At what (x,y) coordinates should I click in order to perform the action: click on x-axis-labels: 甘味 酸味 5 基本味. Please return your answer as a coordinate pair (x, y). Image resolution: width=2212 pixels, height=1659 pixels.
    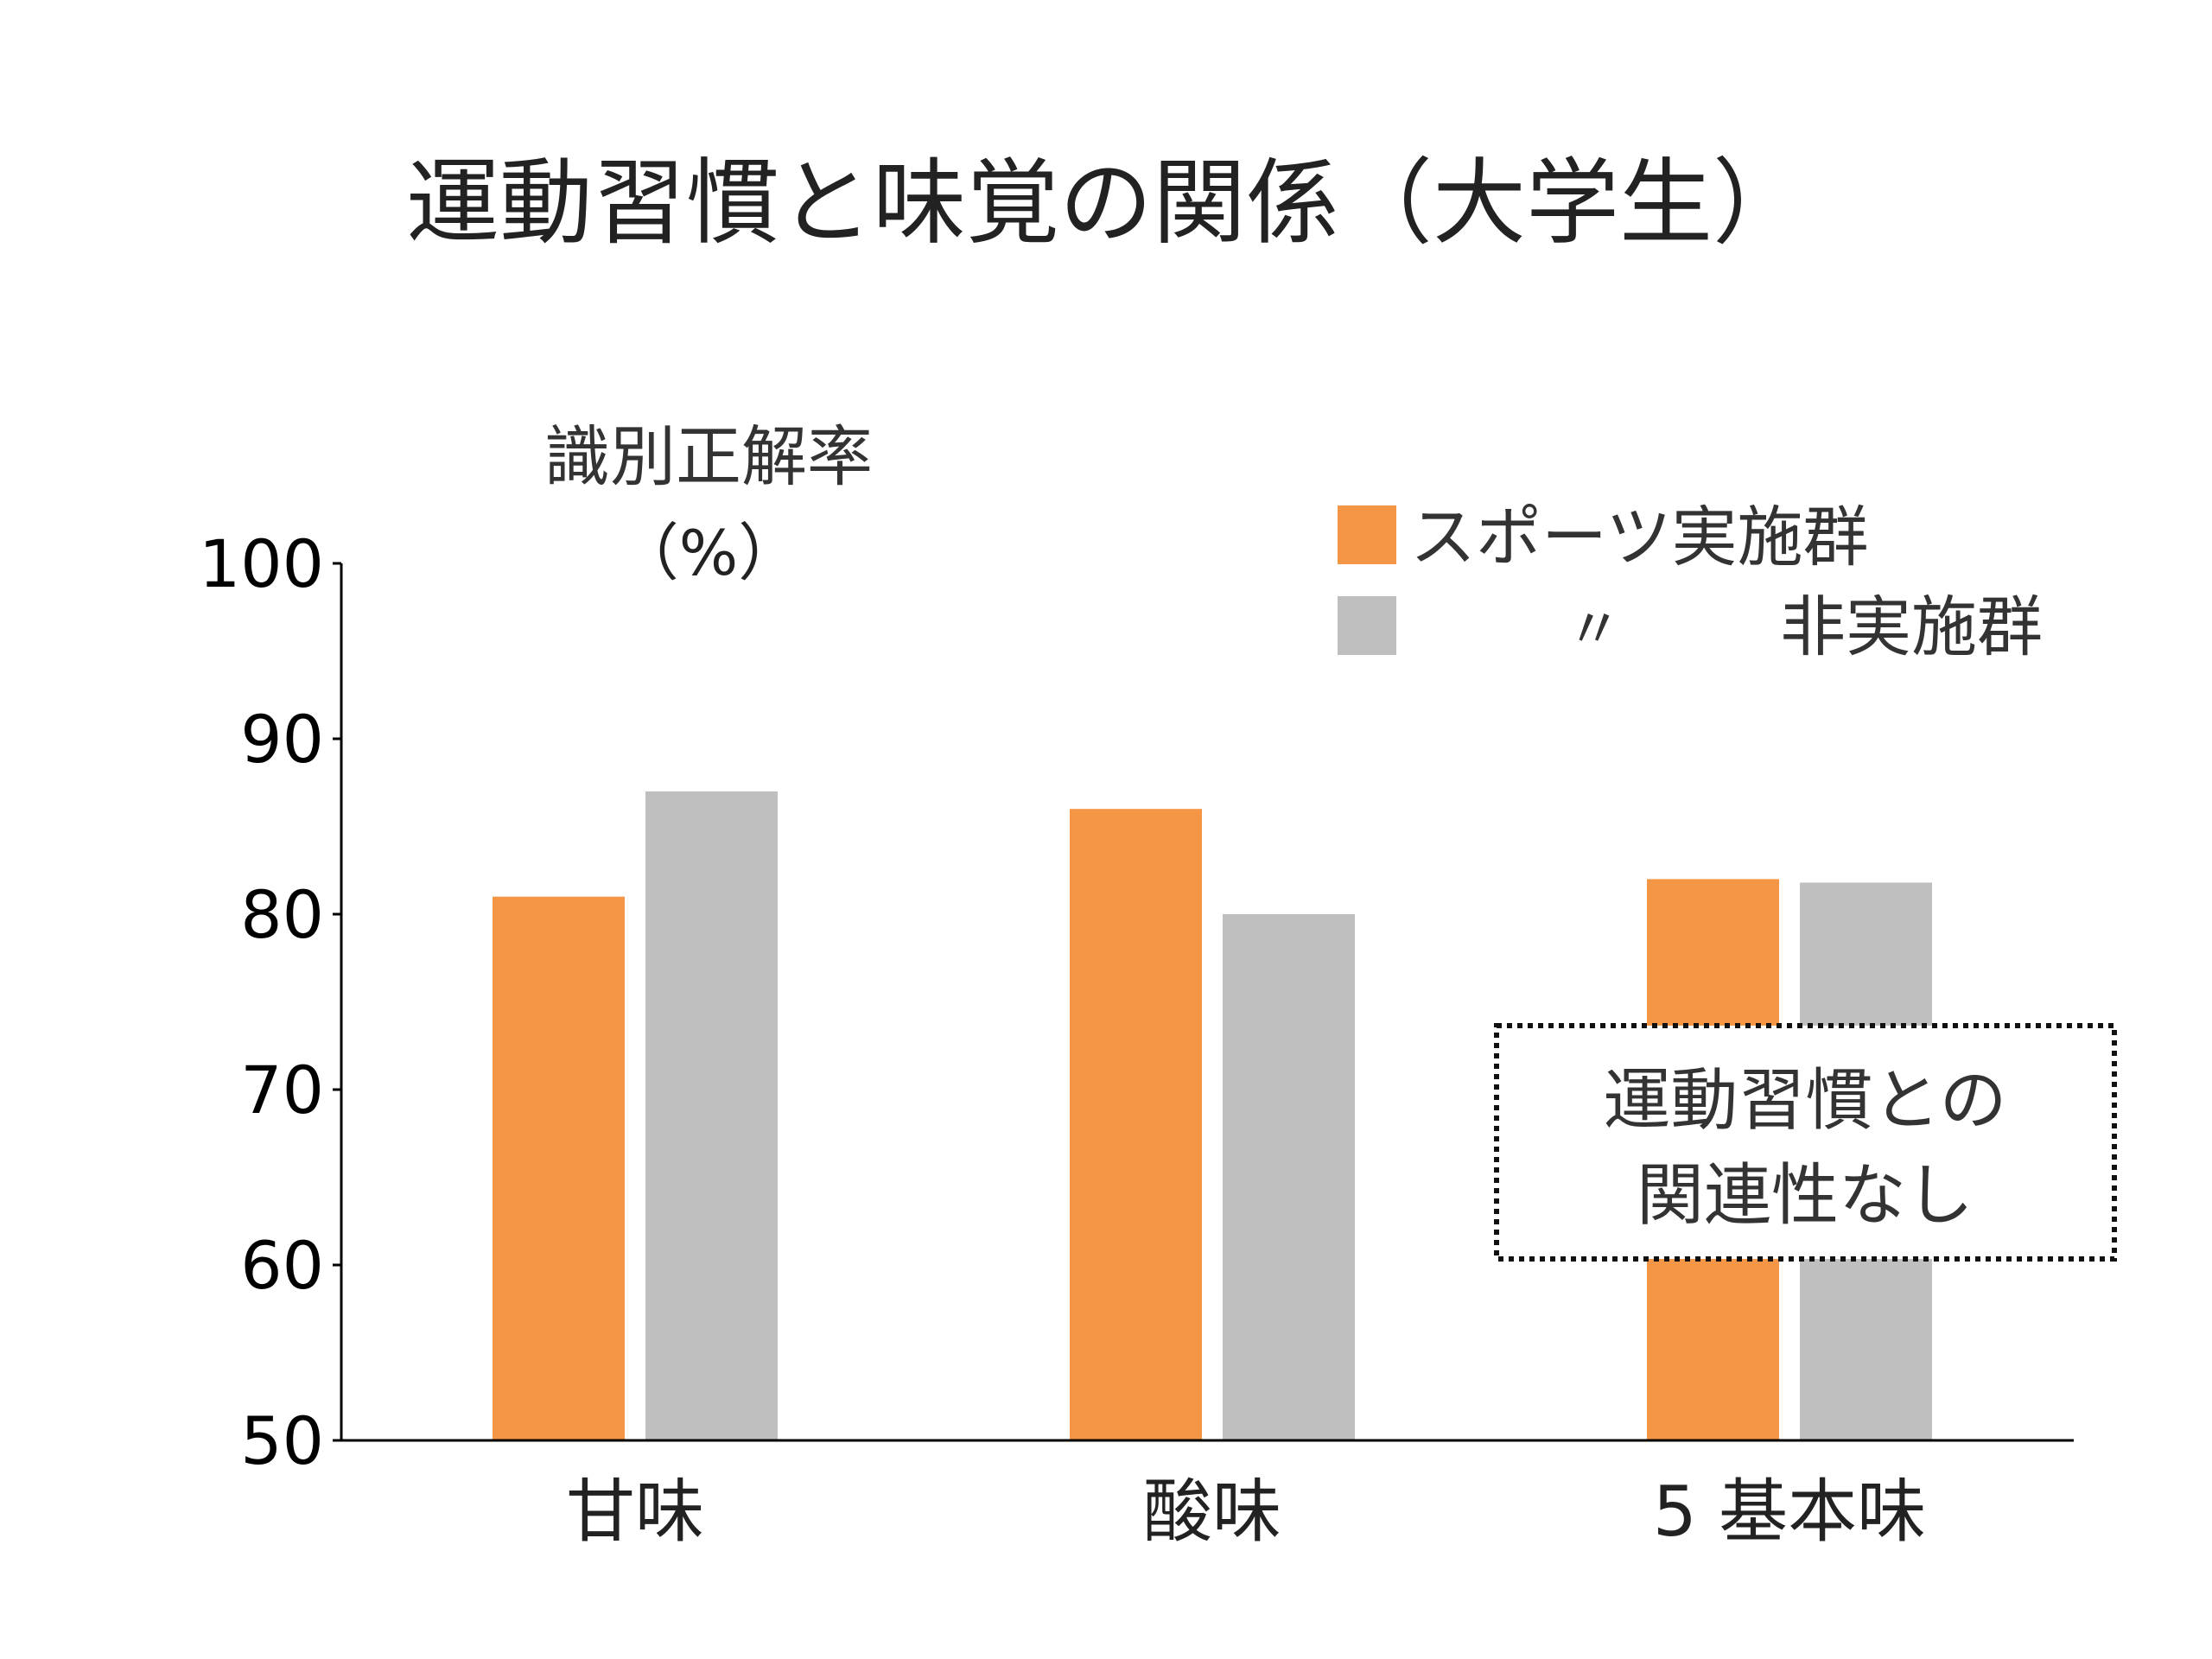
    Looking at the image, I should click on (1246, 1511).